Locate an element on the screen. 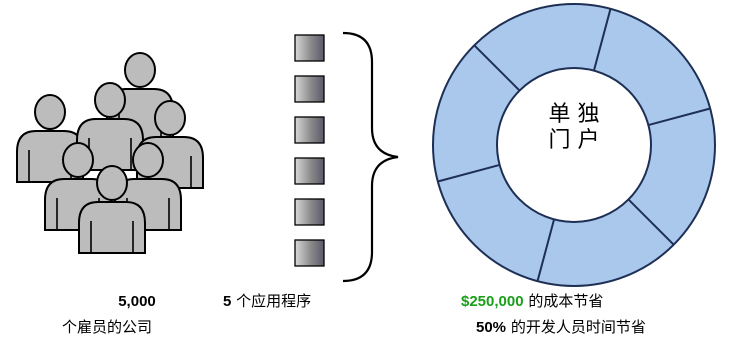 Image resolution: width=744 pixels, height=347 pixels. employees-crowd-icon is located at coordinates (110, 153).